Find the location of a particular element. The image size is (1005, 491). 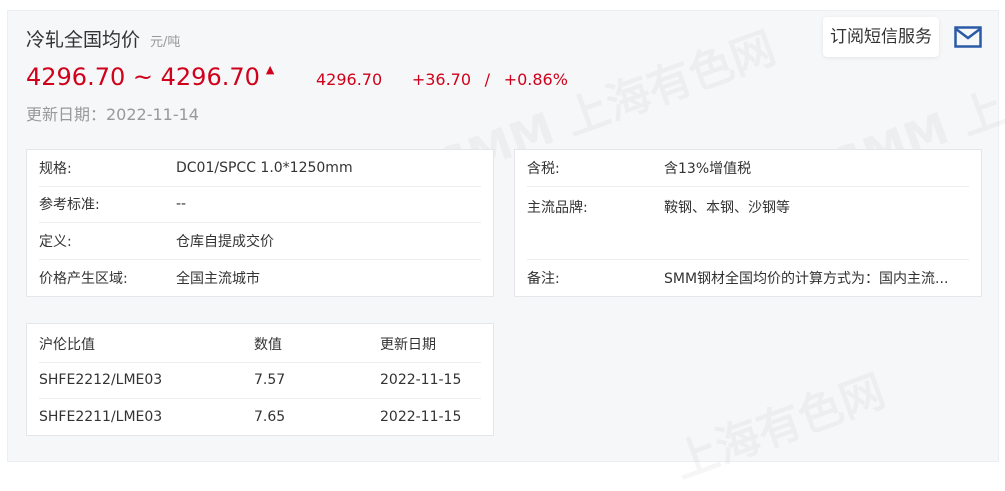

price-low: 4296.70 is located at coordinates (76, 77).